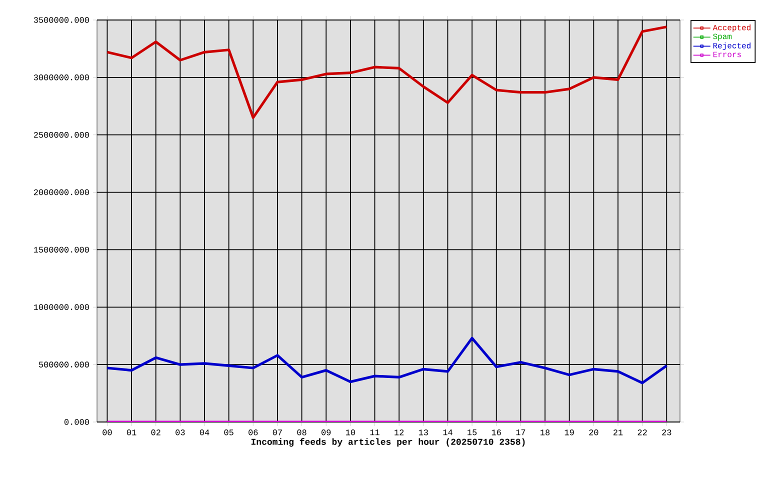  Describe the element at coordinates (569, 433) in the screenshot. I see `x-tick-label: 19` at that location.